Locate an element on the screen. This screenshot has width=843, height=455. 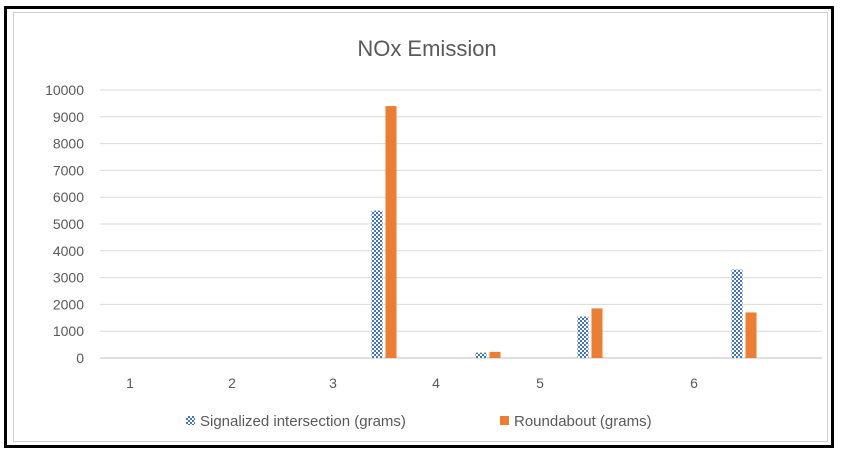
x-tick-label: 4 is located at coordinates (436, 383).